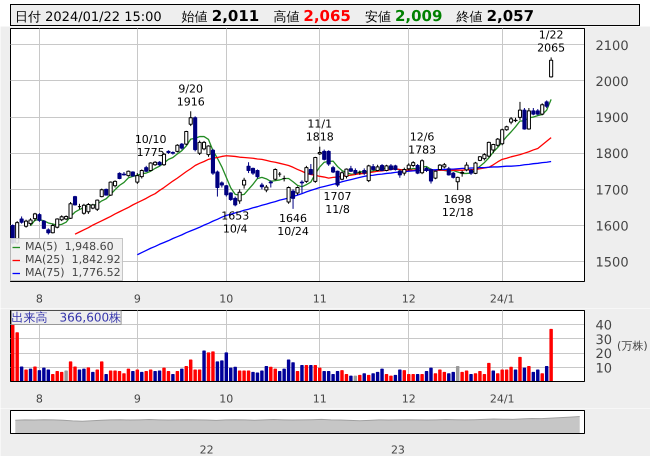  Describe the element at coordinates (397, 450) in the screenshot. I see `x-tick-label: 23` at that location.